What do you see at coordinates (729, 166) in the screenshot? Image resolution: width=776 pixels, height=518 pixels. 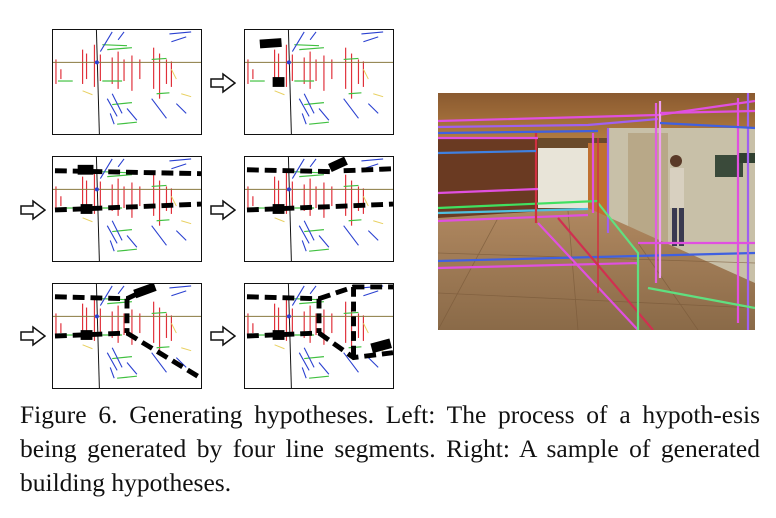 I see `wall-sign` at bounding box center [729, 166].